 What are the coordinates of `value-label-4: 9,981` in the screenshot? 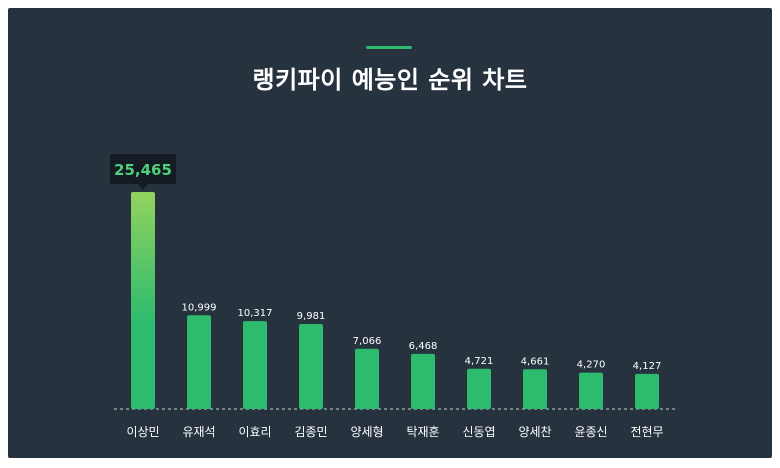 It's located at (311, 316).